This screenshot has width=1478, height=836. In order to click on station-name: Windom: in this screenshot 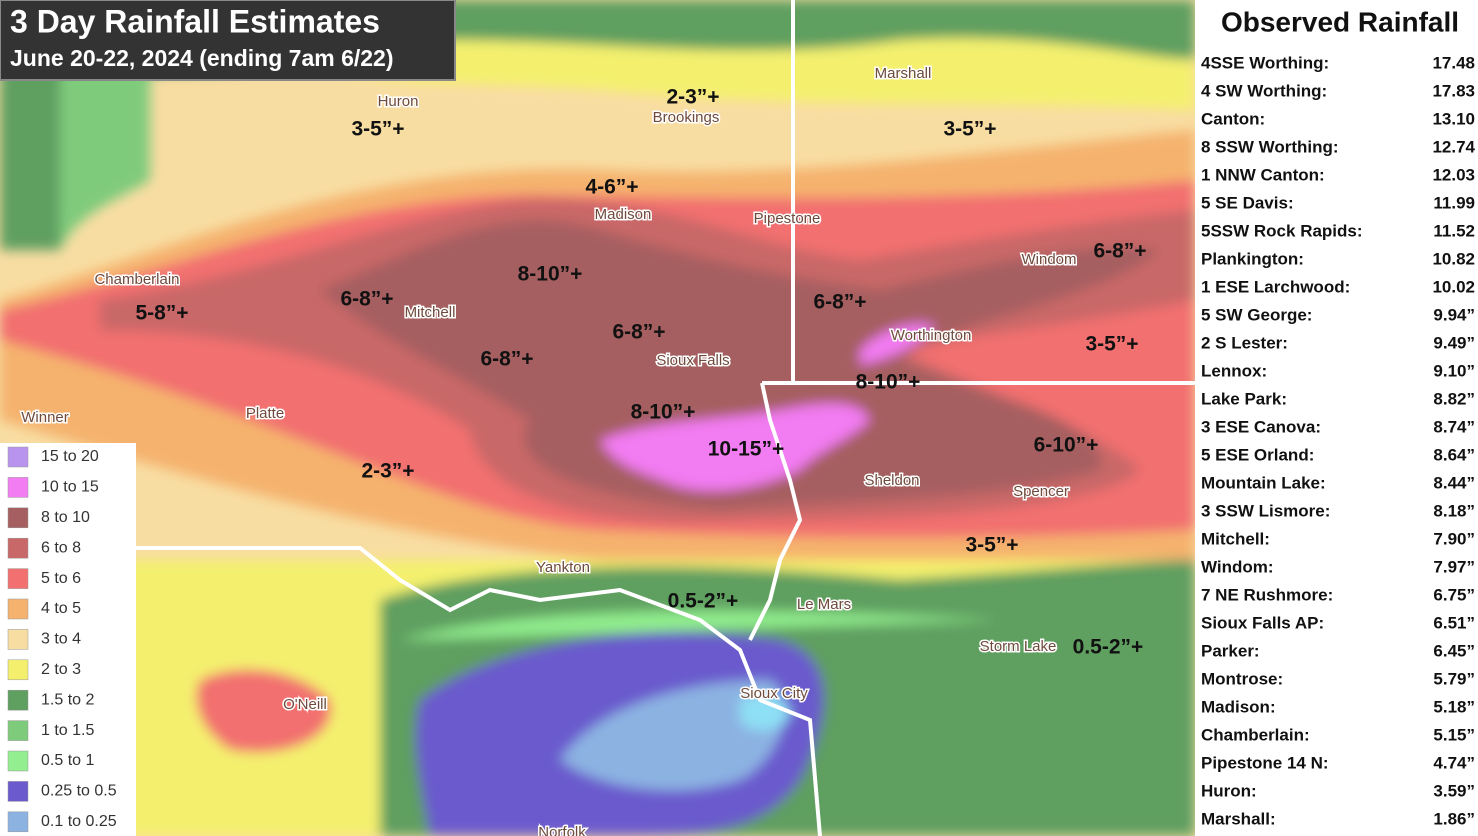, I will do `click(1237, 566)`.